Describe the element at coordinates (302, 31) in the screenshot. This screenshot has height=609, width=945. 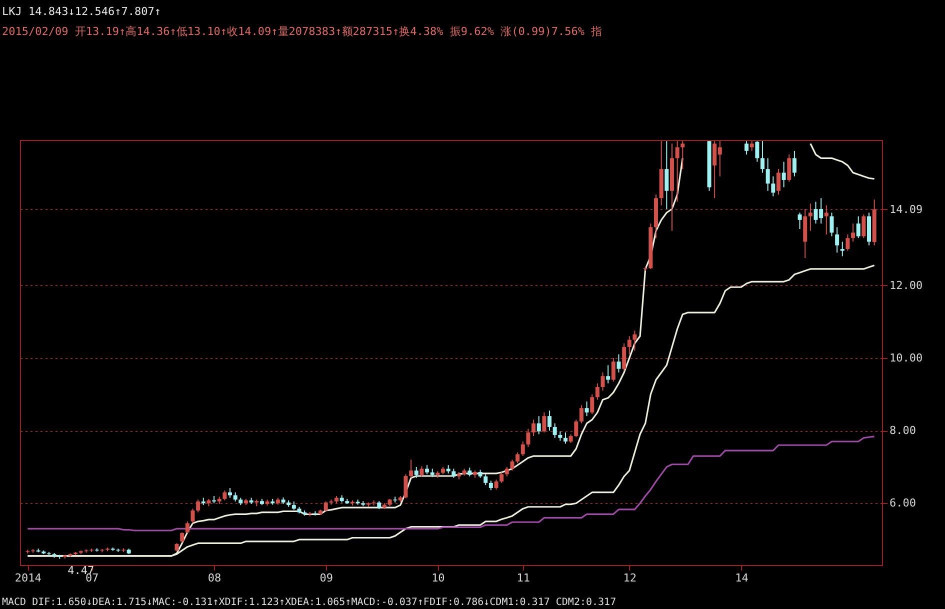
I see `text: 2015/02/09 开13.19↑高14.36↑低13.10↑收14.09↑量2078383↑额287315↑换4.38% 振9.62% 涨(0.99)7.56% 指` at that location.